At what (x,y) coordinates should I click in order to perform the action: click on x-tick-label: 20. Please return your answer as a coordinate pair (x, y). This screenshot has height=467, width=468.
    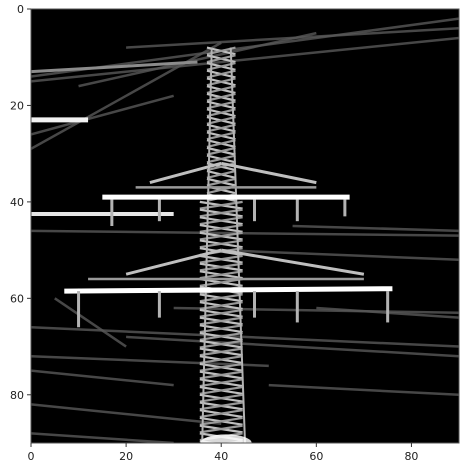
    Looking at the image, I should click on (126, 456).